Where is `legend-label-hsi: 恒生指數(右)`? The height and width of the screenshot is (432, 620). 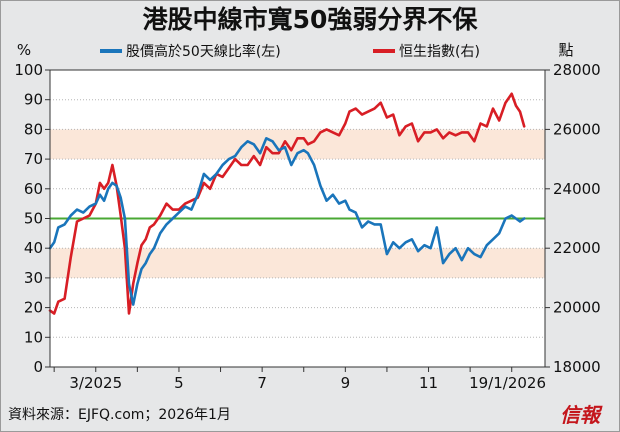 legend-label-hsi: 恒生指數(右) is located at coordinates (439, 52).